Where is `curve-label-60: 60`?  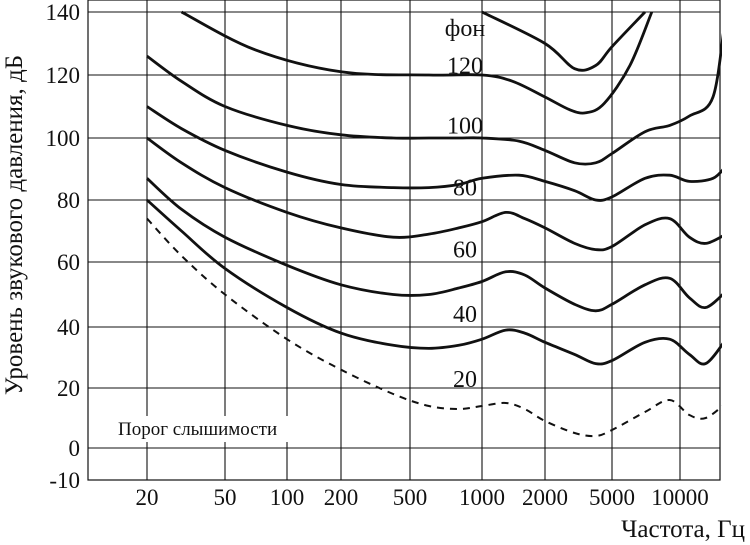 curve-label-60: 60 is located at coordinates (465, 251).